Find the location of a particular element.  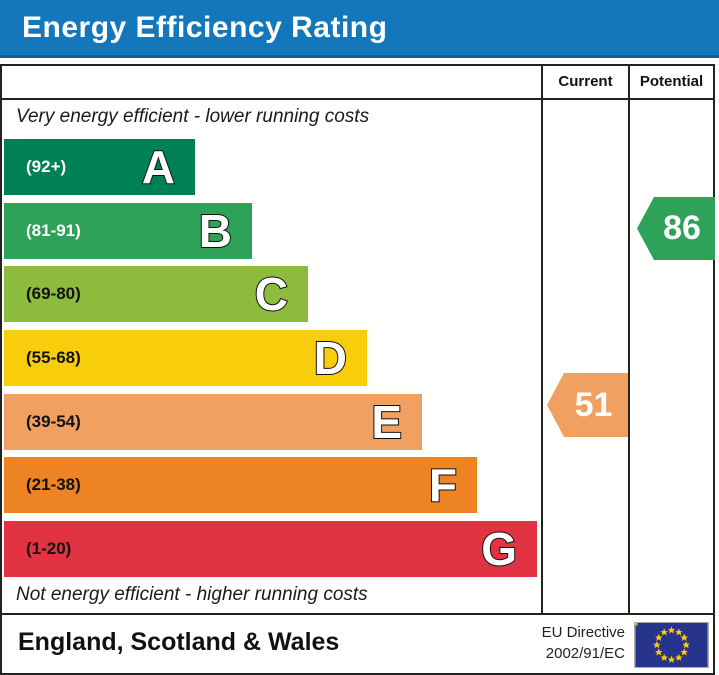

band-range-label: (81-91) is located at coordinates (53, 230).